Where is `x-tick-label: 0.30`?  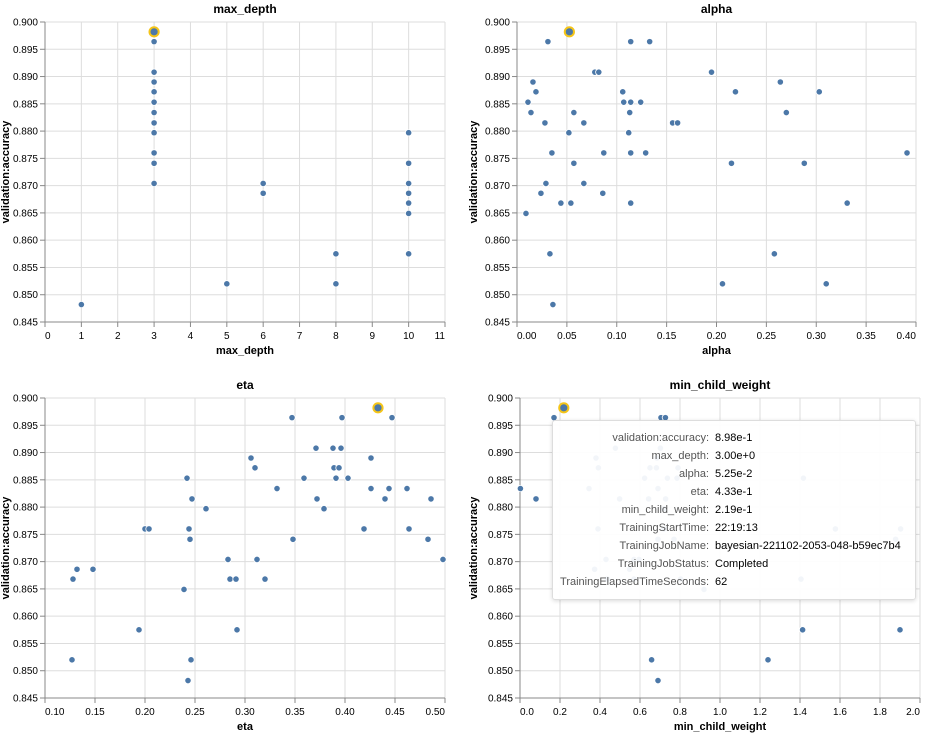 x-tick-label: 0.30 is located at coordinates (817, 336).